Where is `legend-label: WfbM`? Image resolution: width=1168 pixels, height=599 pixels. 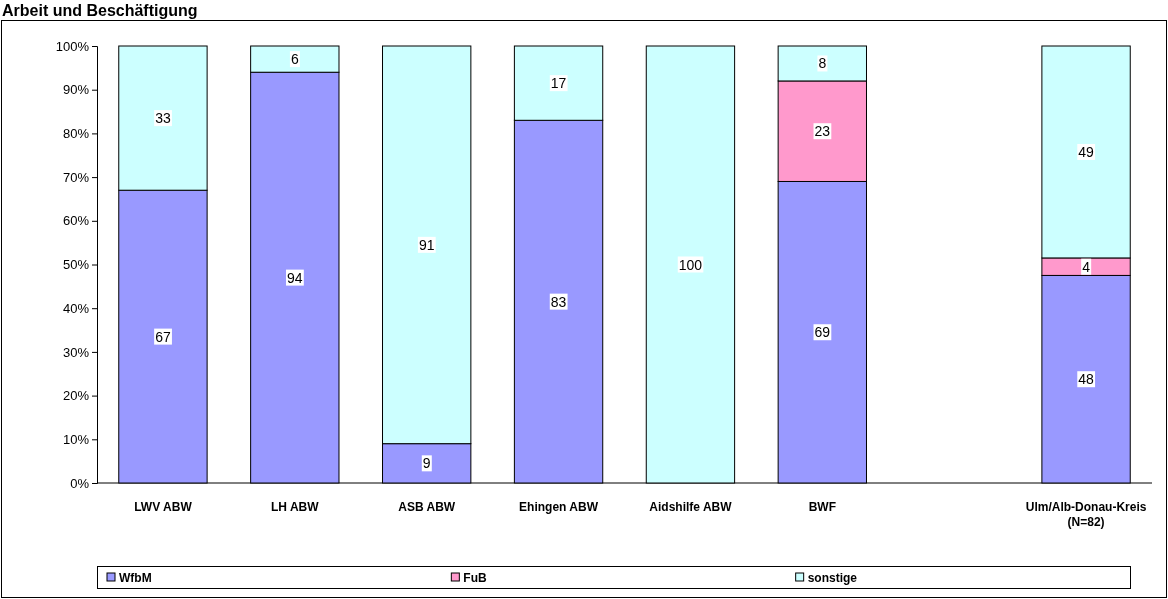
legend-label: WfbM is located at coordinates (135, 578).